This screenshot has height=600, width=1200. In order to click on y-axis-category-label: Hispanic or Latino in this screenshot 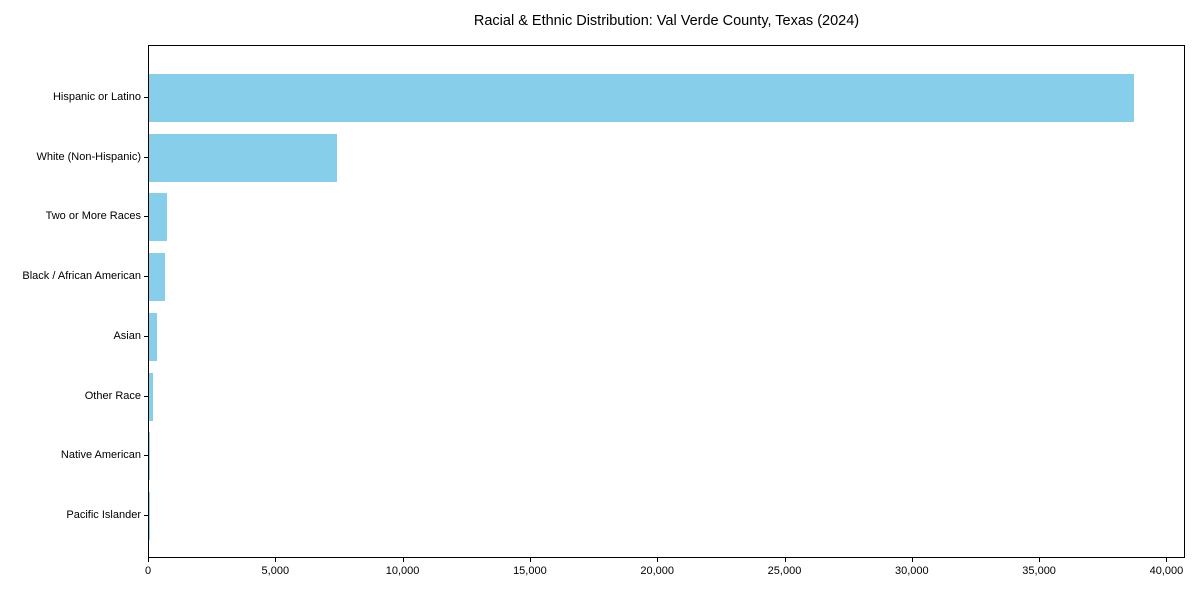, I will do `click(96, 97)`.